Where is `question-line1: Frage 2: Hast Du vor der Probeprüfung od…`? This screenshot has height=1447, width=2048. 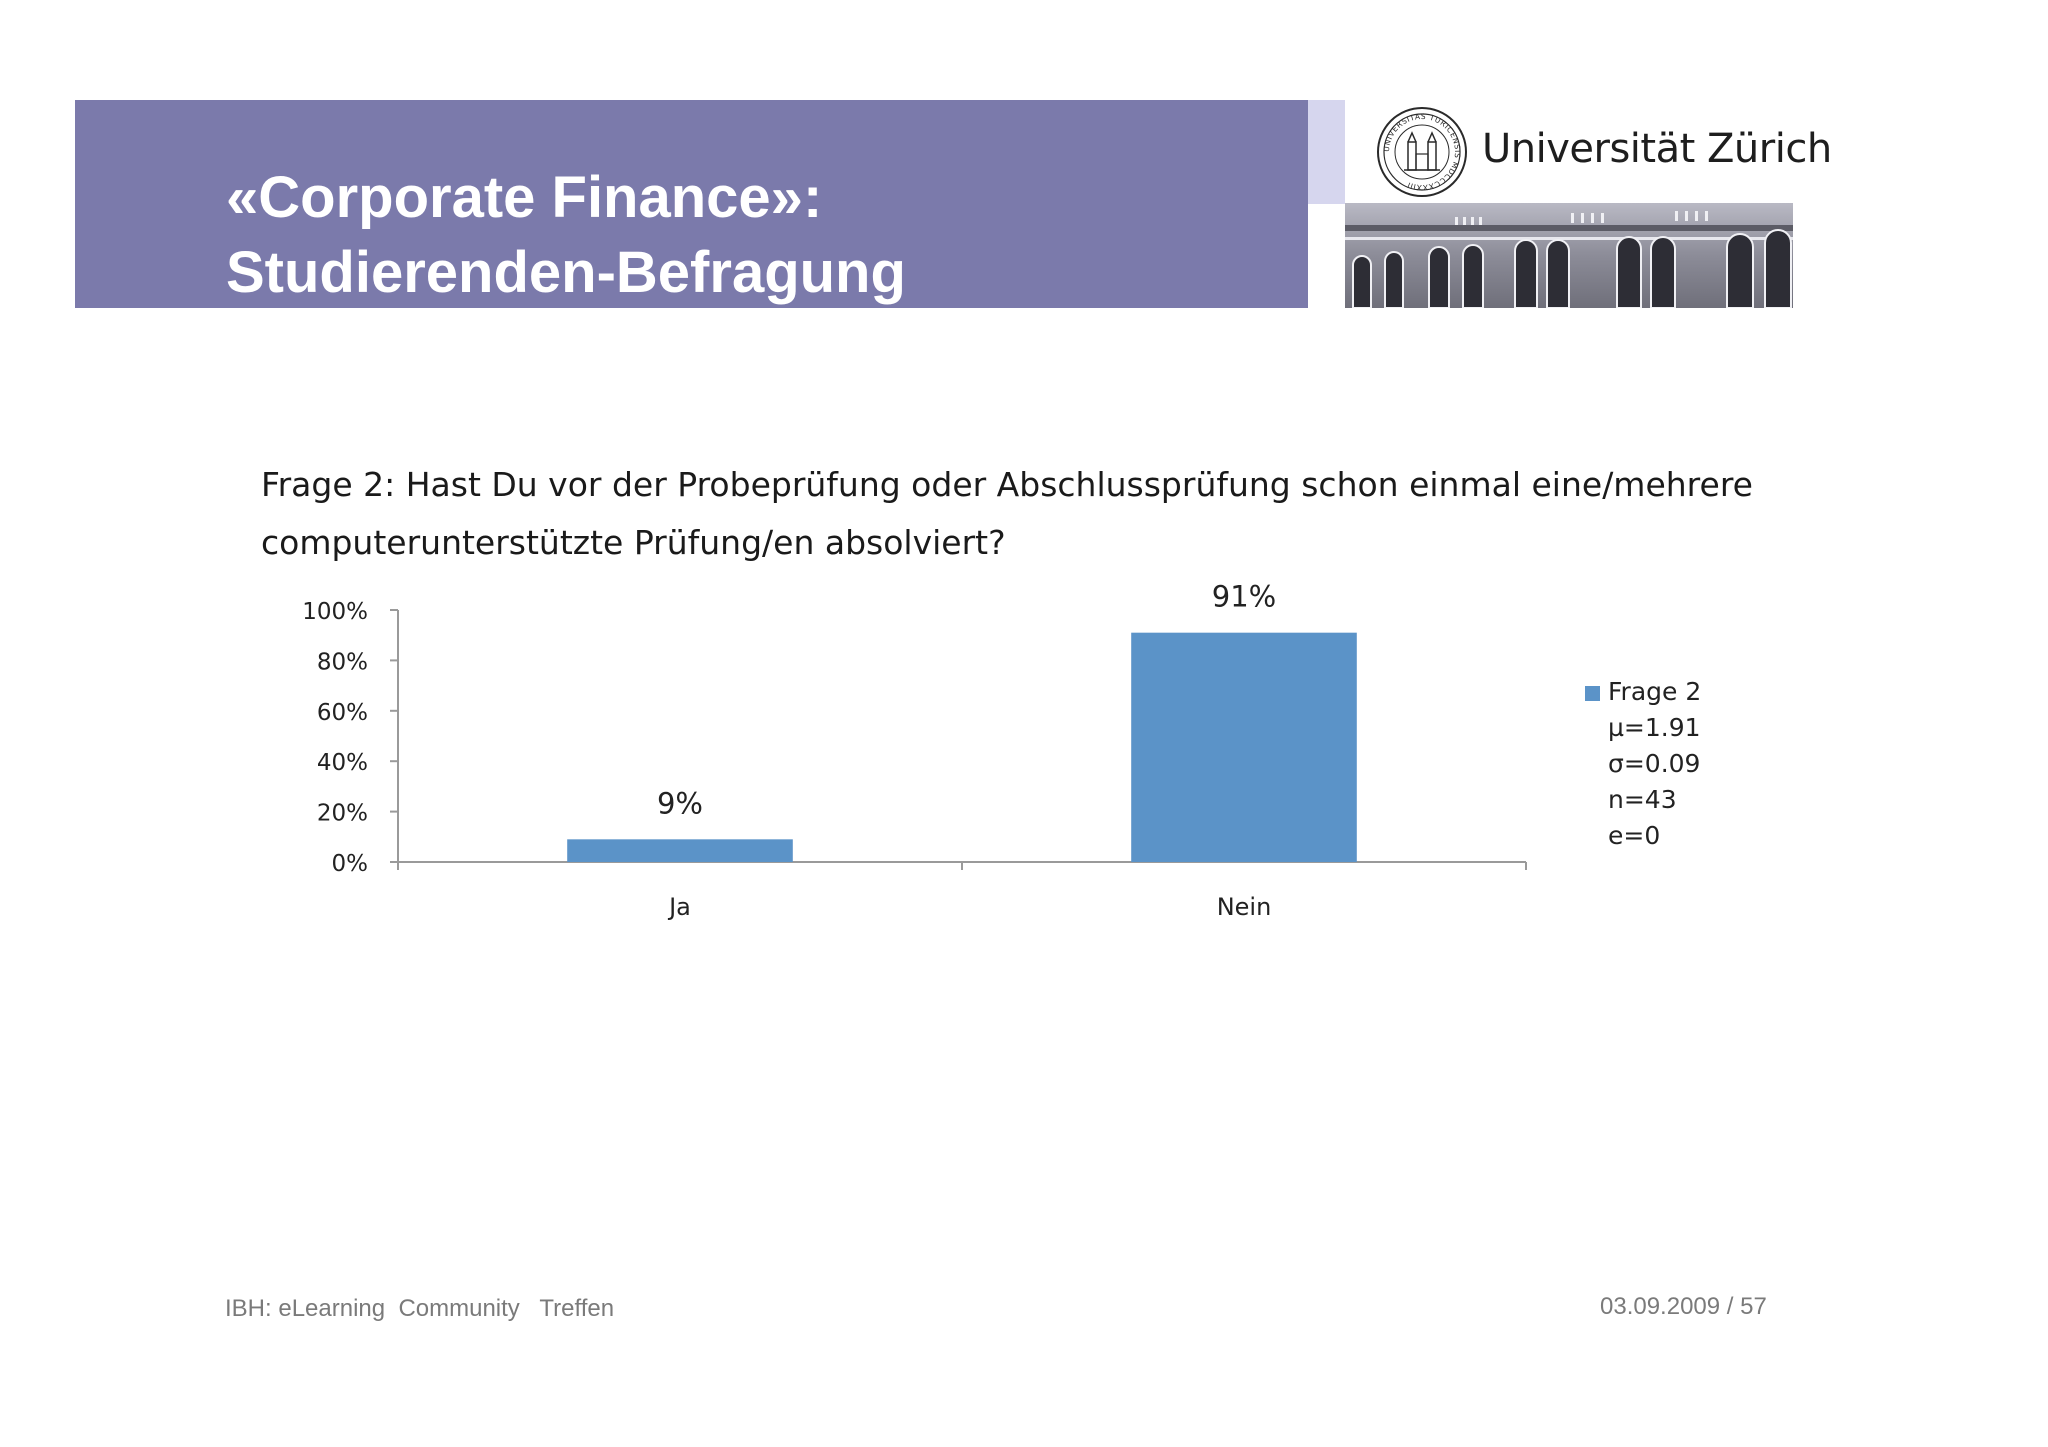 question-line1: Frage 2: Hast Du vor der Probeprüfung od… is located at coordinates (1007, 484).